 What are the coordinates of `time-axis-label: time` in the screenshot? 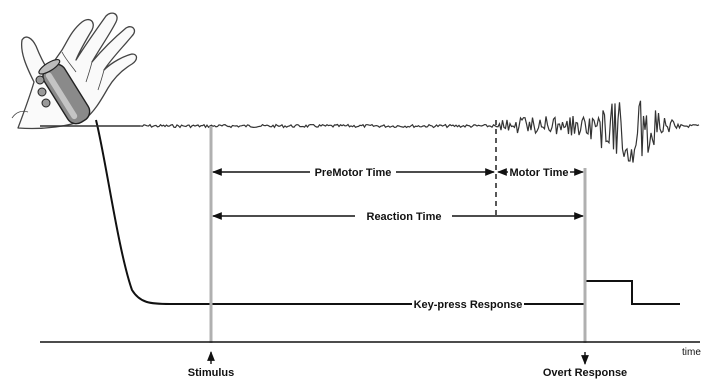 It's located at (691, 352).